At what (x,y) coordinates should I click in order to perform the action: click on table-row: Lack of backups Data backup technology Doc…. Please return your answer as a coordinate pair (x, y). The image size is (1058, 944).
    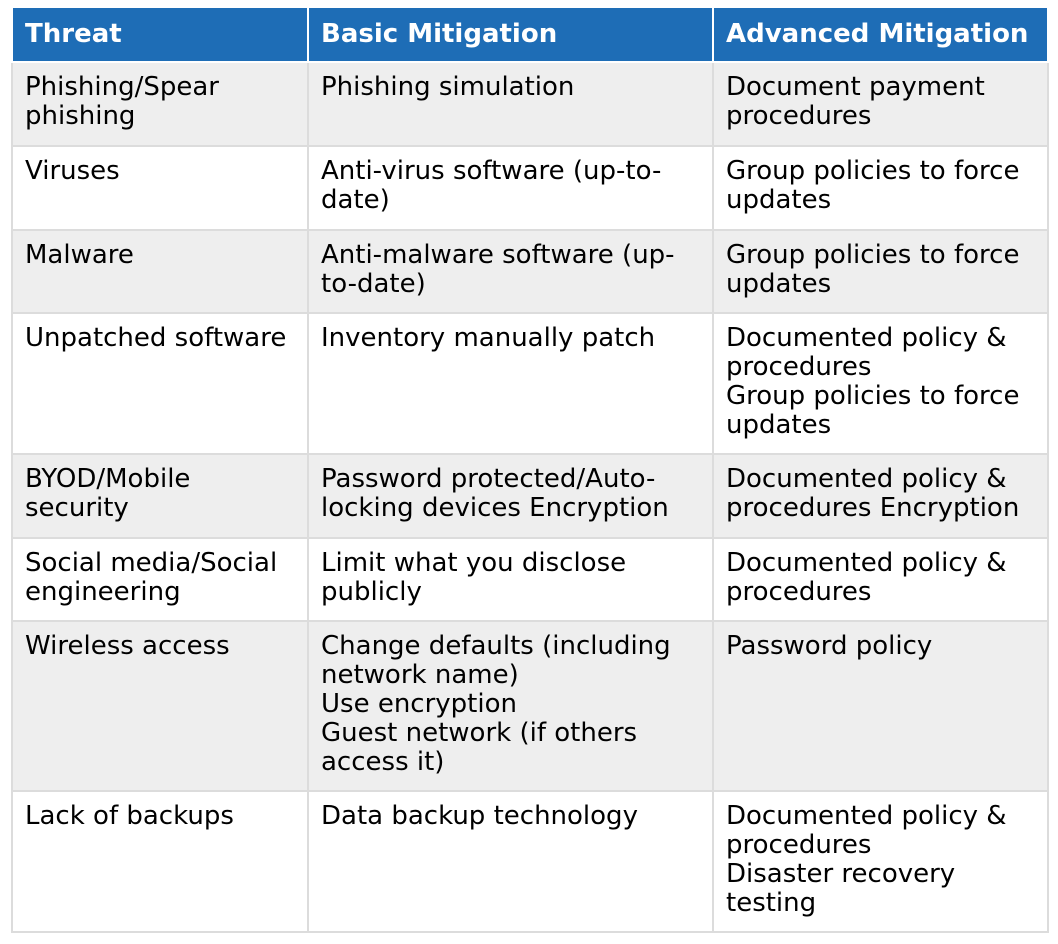
    Looking at the image, I should click on (530, 861).